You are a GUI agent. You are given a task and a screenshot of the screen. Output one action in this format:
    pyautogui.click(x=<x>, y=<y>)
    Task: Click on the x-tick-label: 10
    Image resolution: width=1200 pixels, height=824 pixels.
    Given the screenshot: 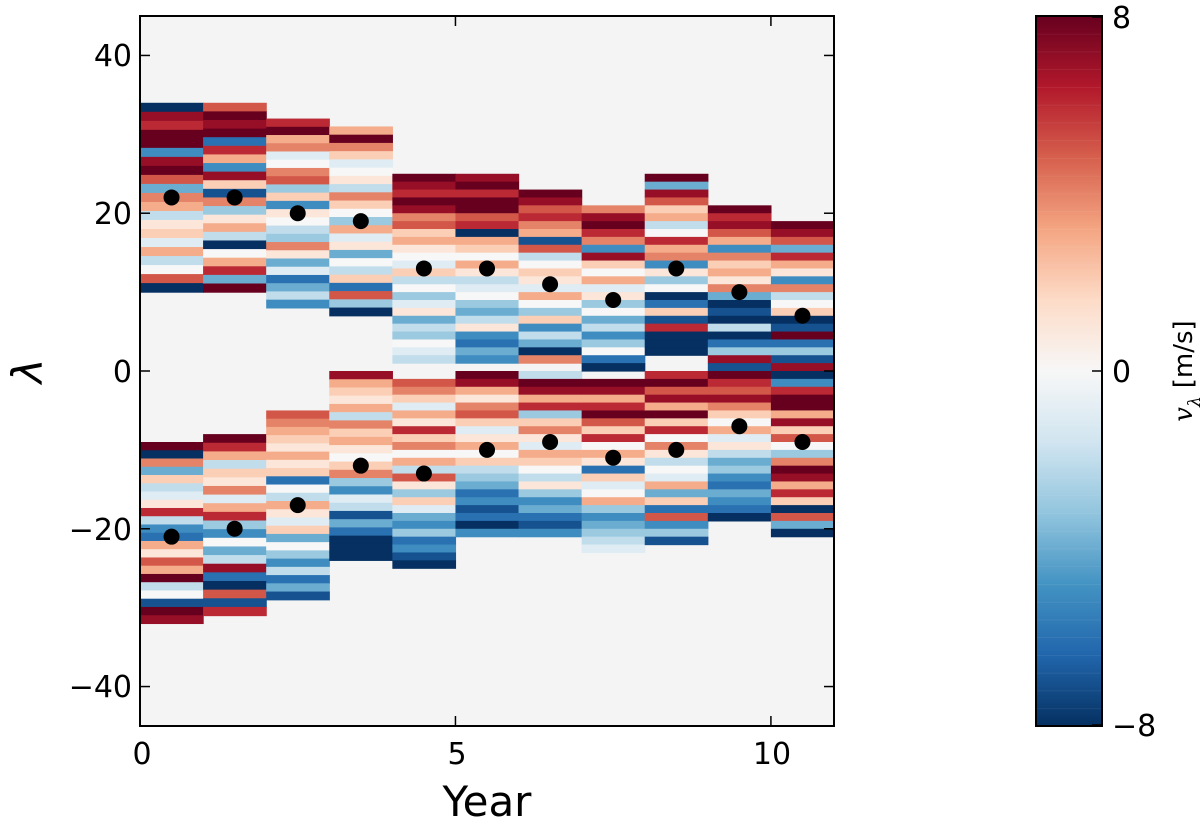 What is the action you would take?
    pyautogui.click(x=772, y=754)
    